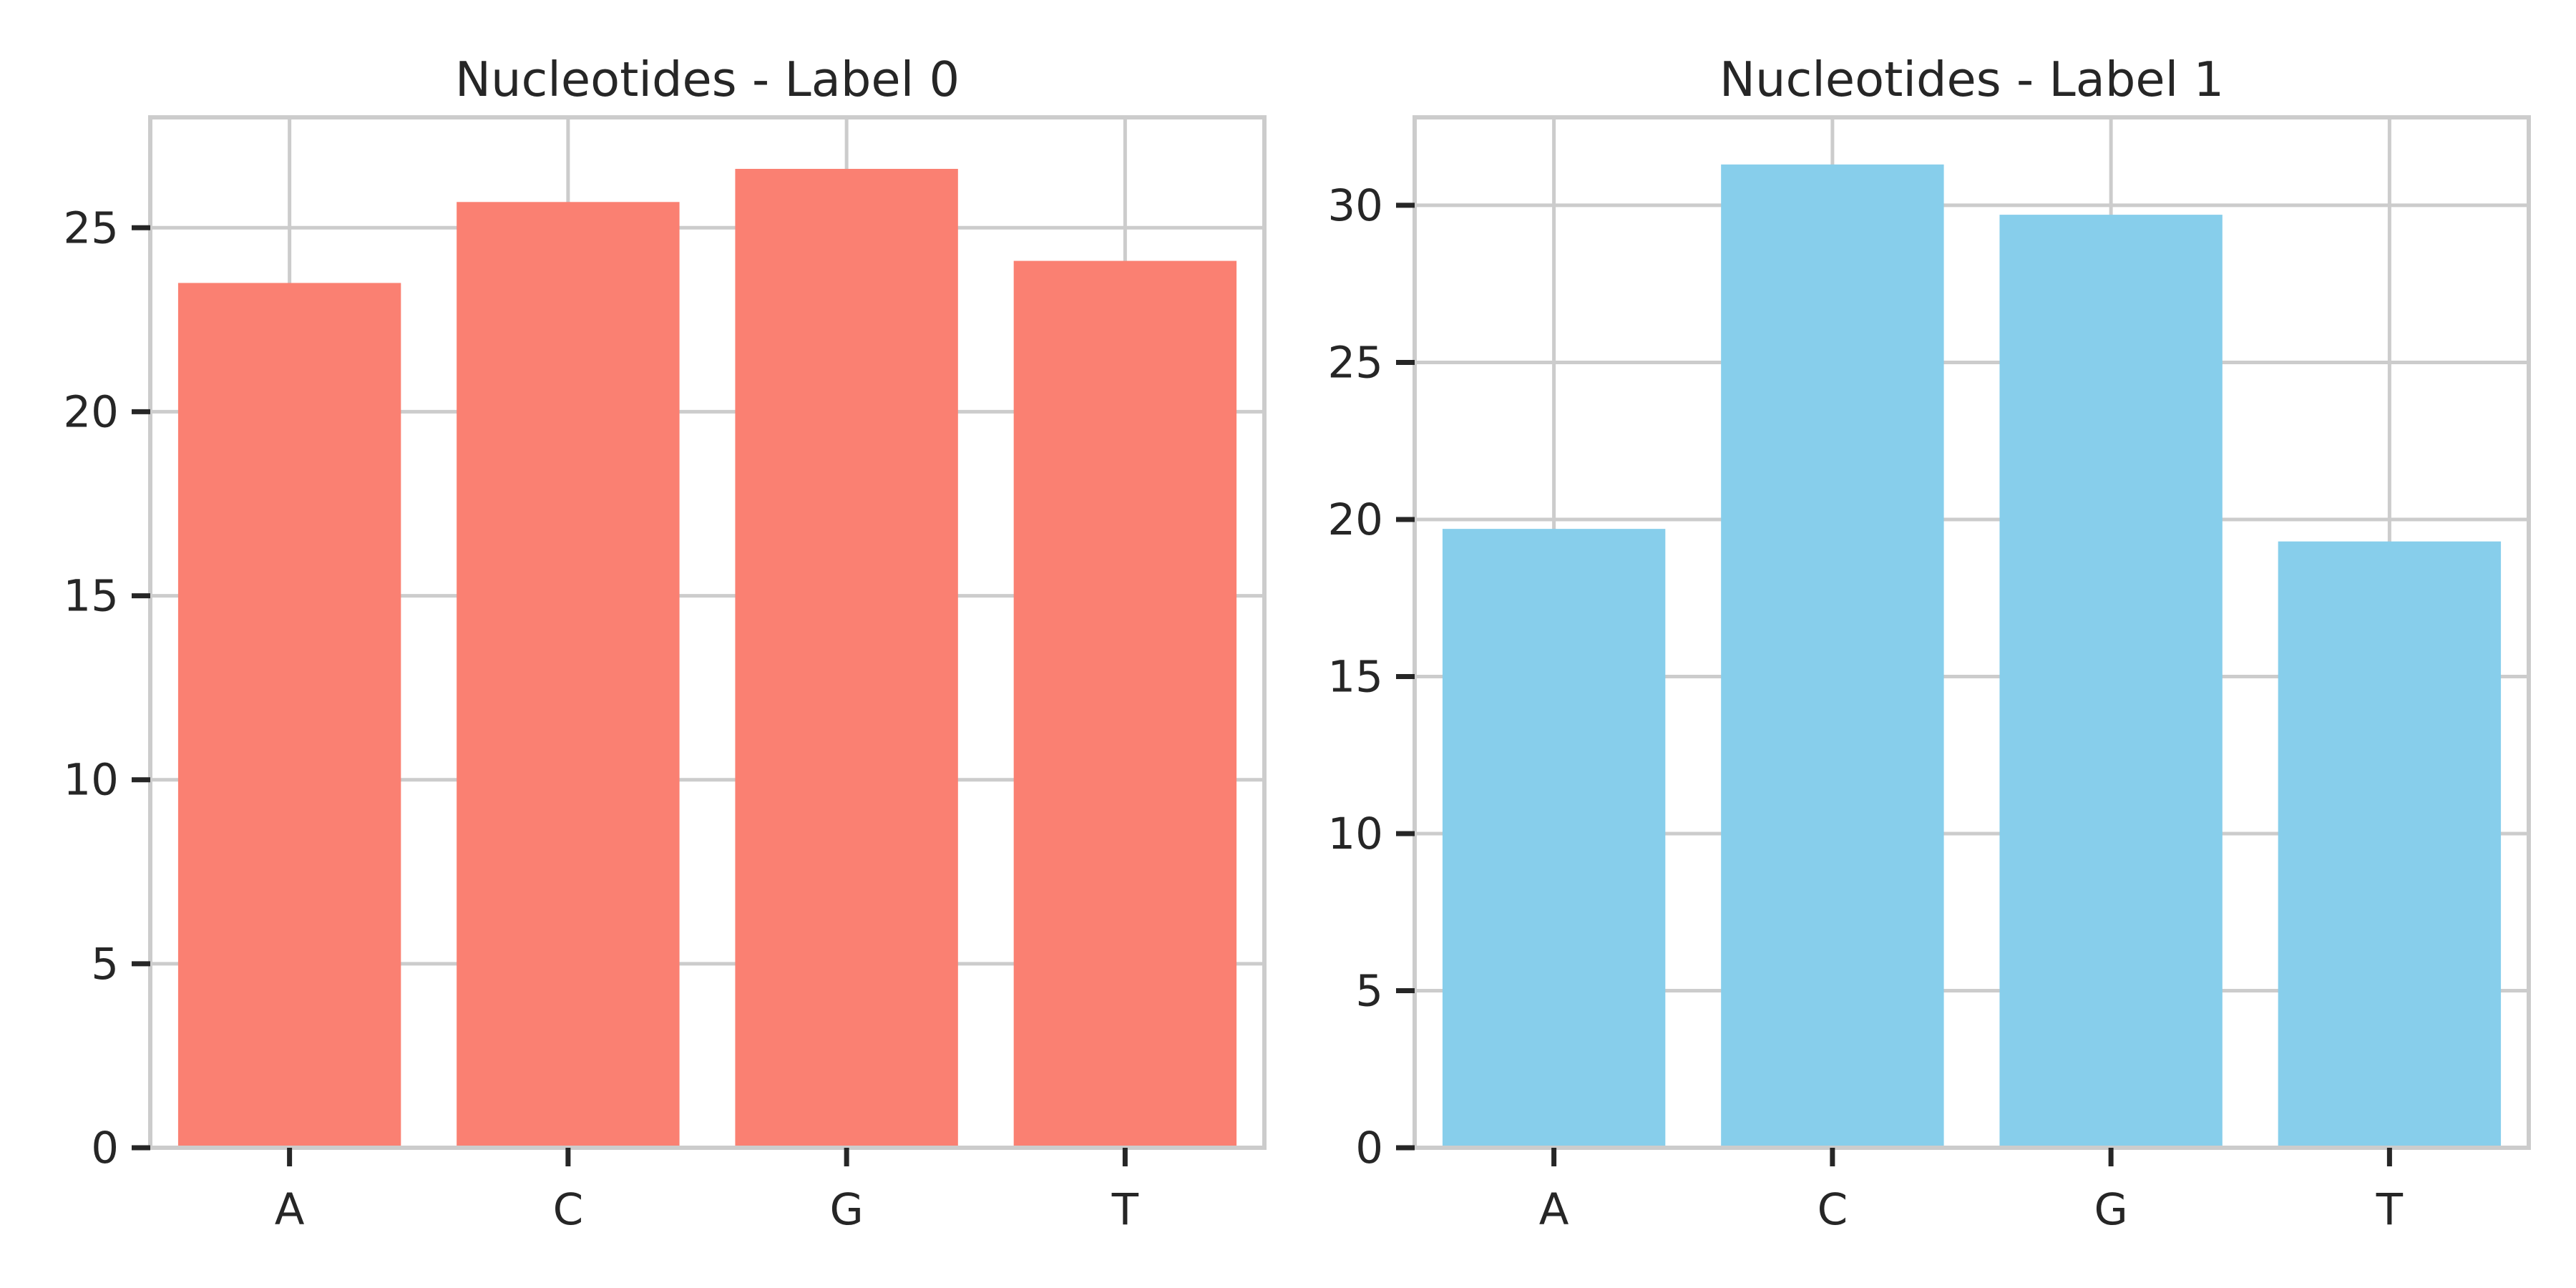  What do you see at coordinates (1971, 79) in the screenshot?
I see `chart-title: Nucleotides - Label 1` at bounding box center [1971, 79].